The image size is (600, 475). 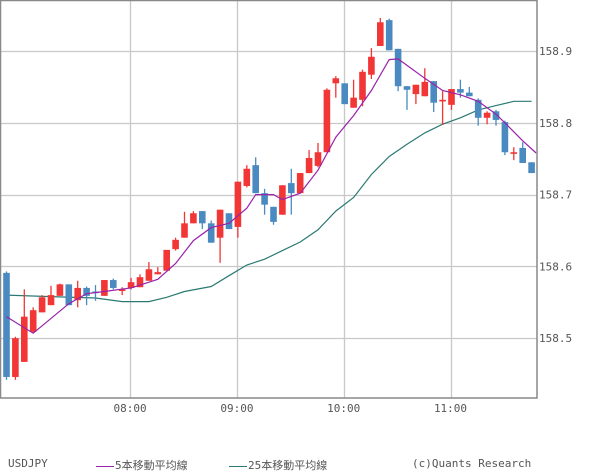 What do you see at coordinates (555, 51) in the screenshot?
I see `y-tick-label: 158.9` at bounding box center [555, 51].